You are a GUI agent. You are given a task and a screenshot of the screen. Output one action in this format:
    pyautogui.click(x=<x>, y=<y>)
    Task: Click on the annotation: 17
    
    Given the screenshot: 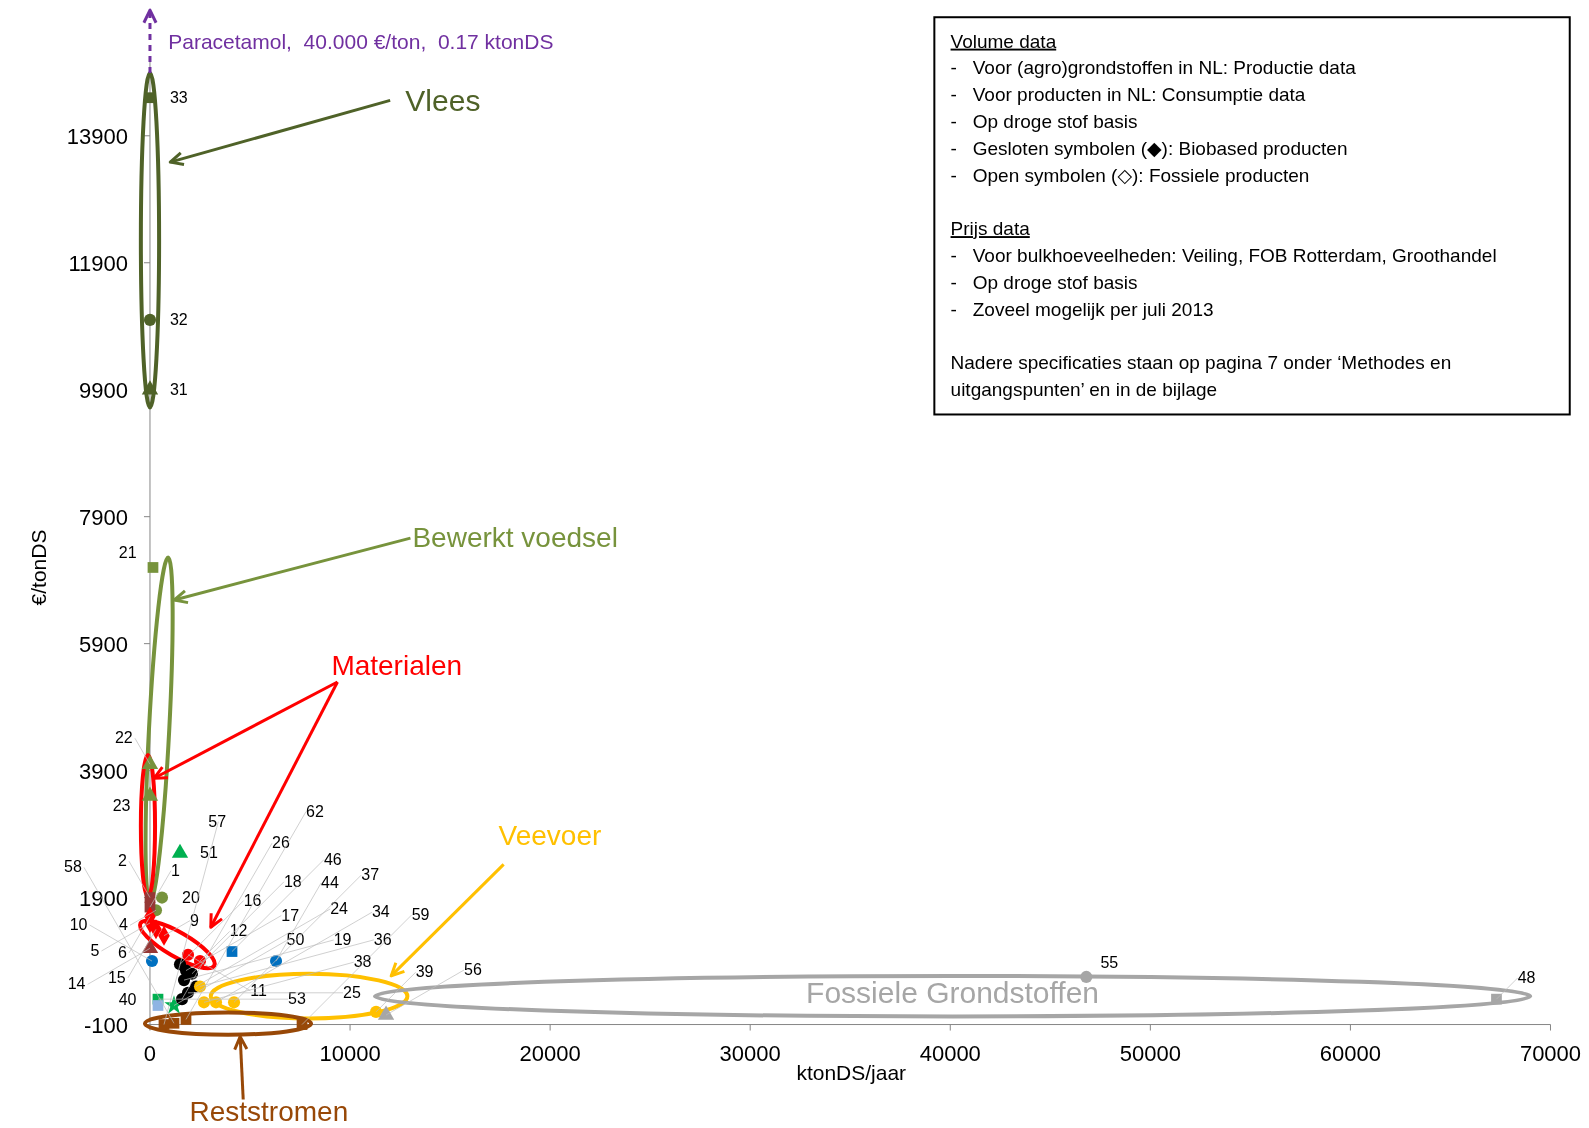 What is the action you would take?
    pyautogui.click(x=290, y=915)
    